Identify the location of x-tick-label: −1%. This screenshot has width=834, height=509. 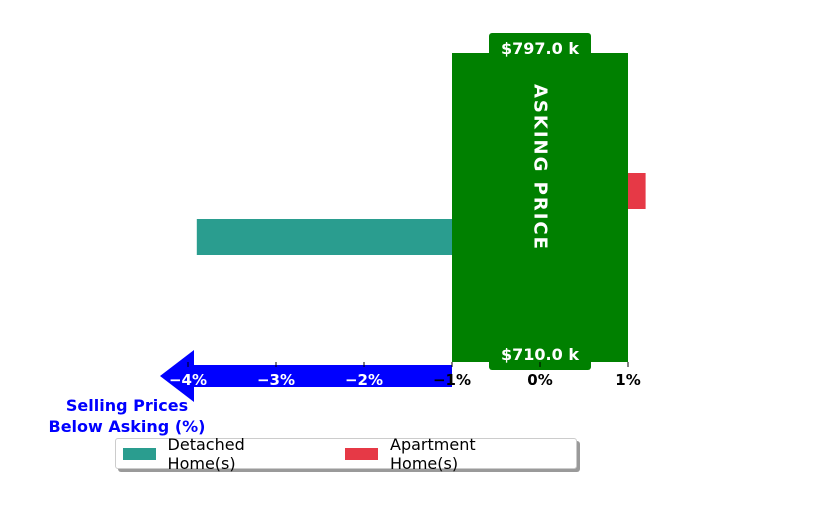
(452, 380).